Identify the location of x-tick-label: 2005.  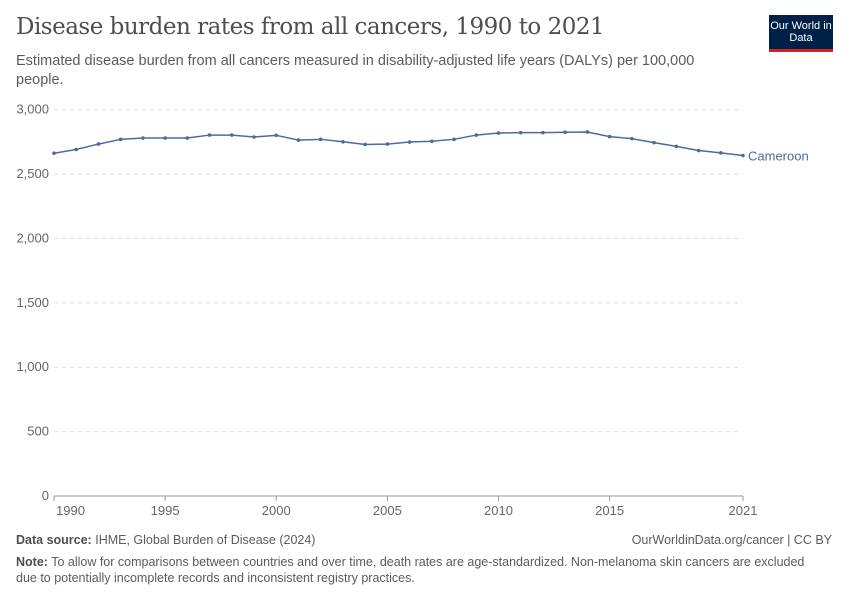
(387, 510).